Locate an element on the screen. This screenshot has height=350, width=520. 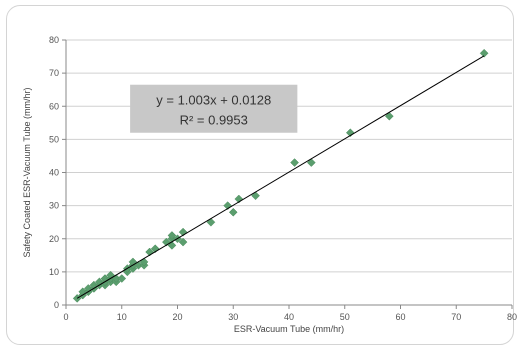
x-tick-label-1: 10 is located at coordinates (122, 317).